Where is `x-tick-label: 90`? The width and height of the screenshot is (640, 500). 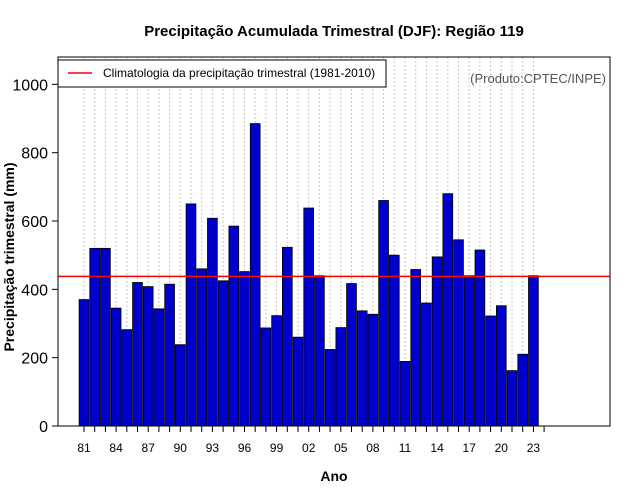
x-tick-label: 90 is located at coordinates (181, 448).